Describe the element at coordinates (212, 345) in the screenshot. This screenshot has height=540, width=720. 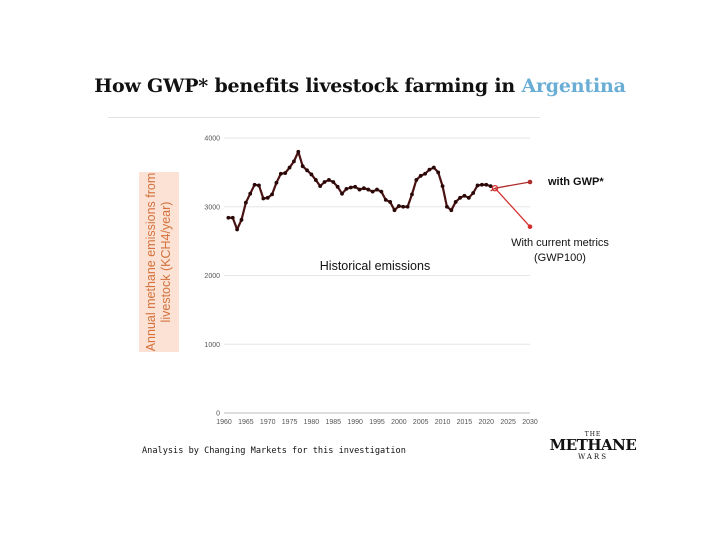
I see `y-tick-label: 1000` at that location.